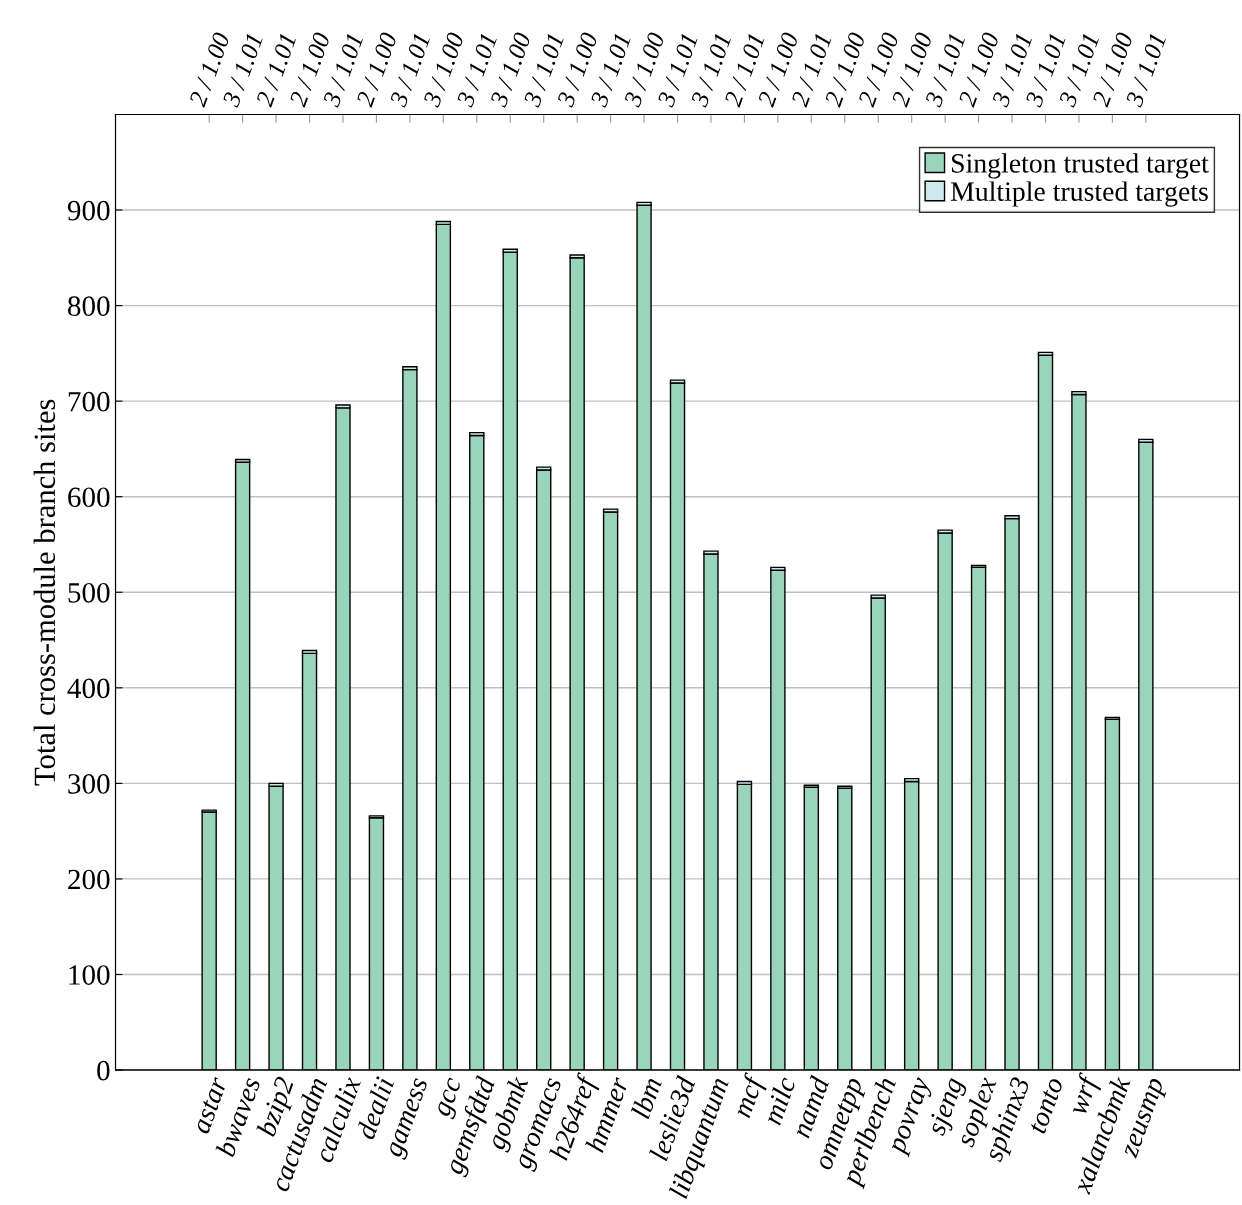 Image resolution: width=1242 pixels, height=1205 pixels. Describe the element at coordinates (103, 1070) in the screenshot. I see `y-tick-label: 0` at that location.